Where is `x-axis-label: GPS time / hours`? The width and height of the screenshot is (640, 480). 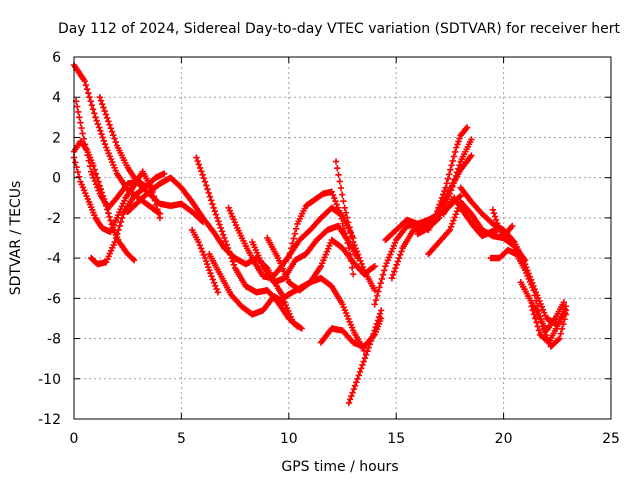
x-axis-label: GPS time / hours is located at coordinates (339, 467).